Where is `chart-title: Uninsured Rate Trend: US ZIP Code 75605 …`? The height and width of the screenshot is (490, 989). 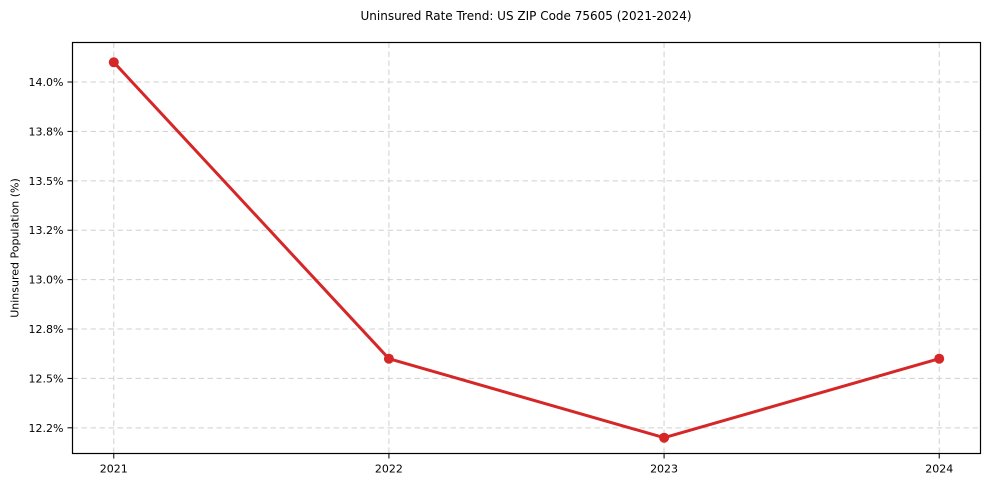 chart-title: Uninsured Rate Trend: US ZIP Code 75605 … is located at coordinates (526, 16).